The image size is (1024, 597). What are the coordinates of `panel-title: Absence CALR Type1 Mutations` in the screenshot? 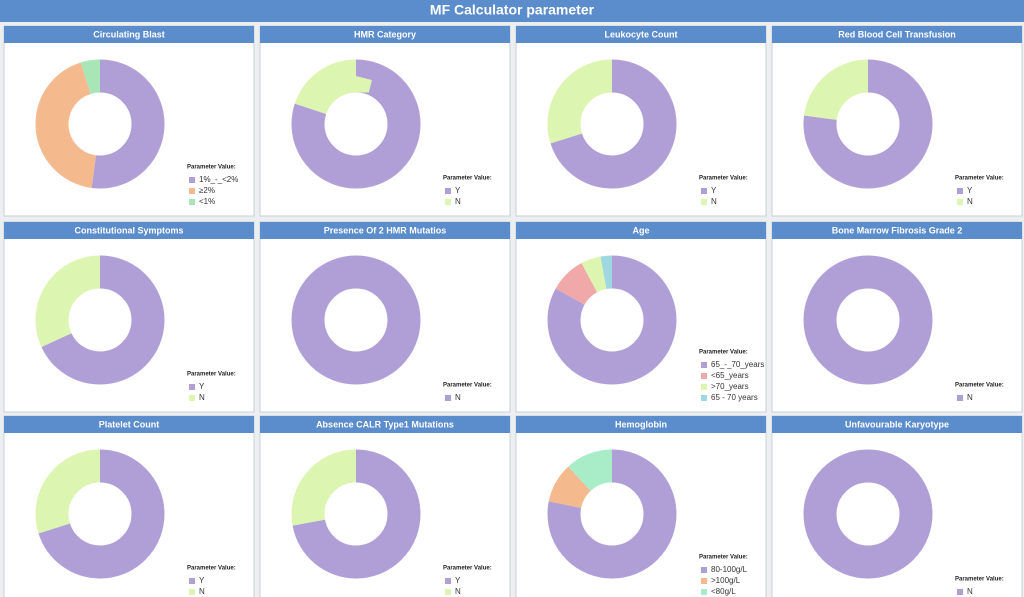 It's located at (385, 424).